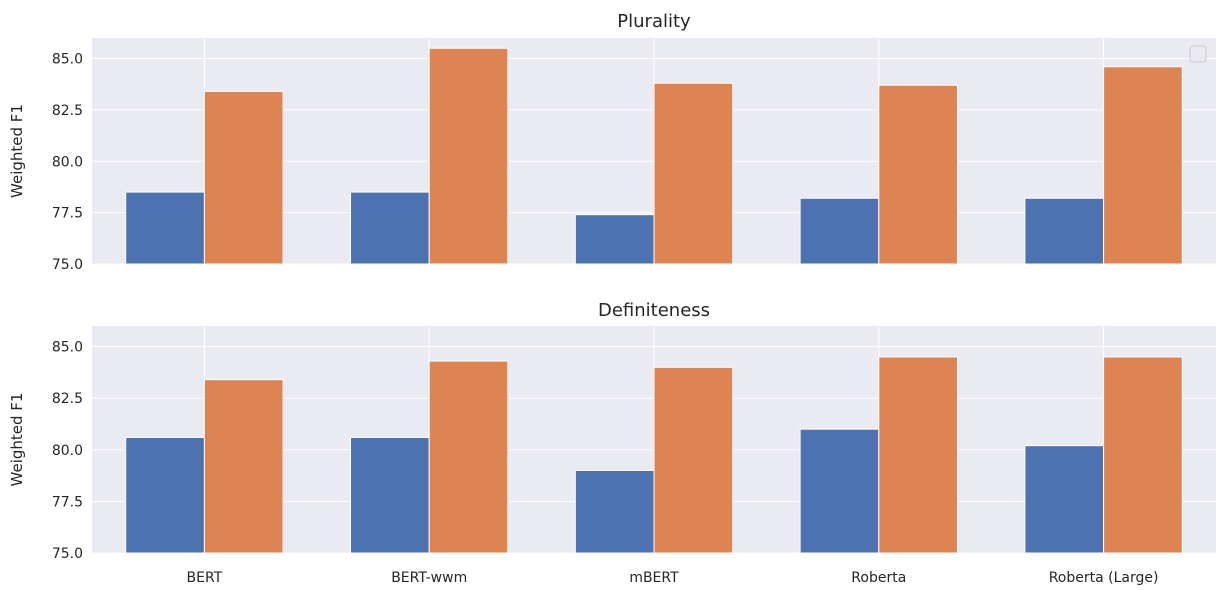  I want to click on definiteness-xtick-label: BERT-wwm, so click(429, 578).